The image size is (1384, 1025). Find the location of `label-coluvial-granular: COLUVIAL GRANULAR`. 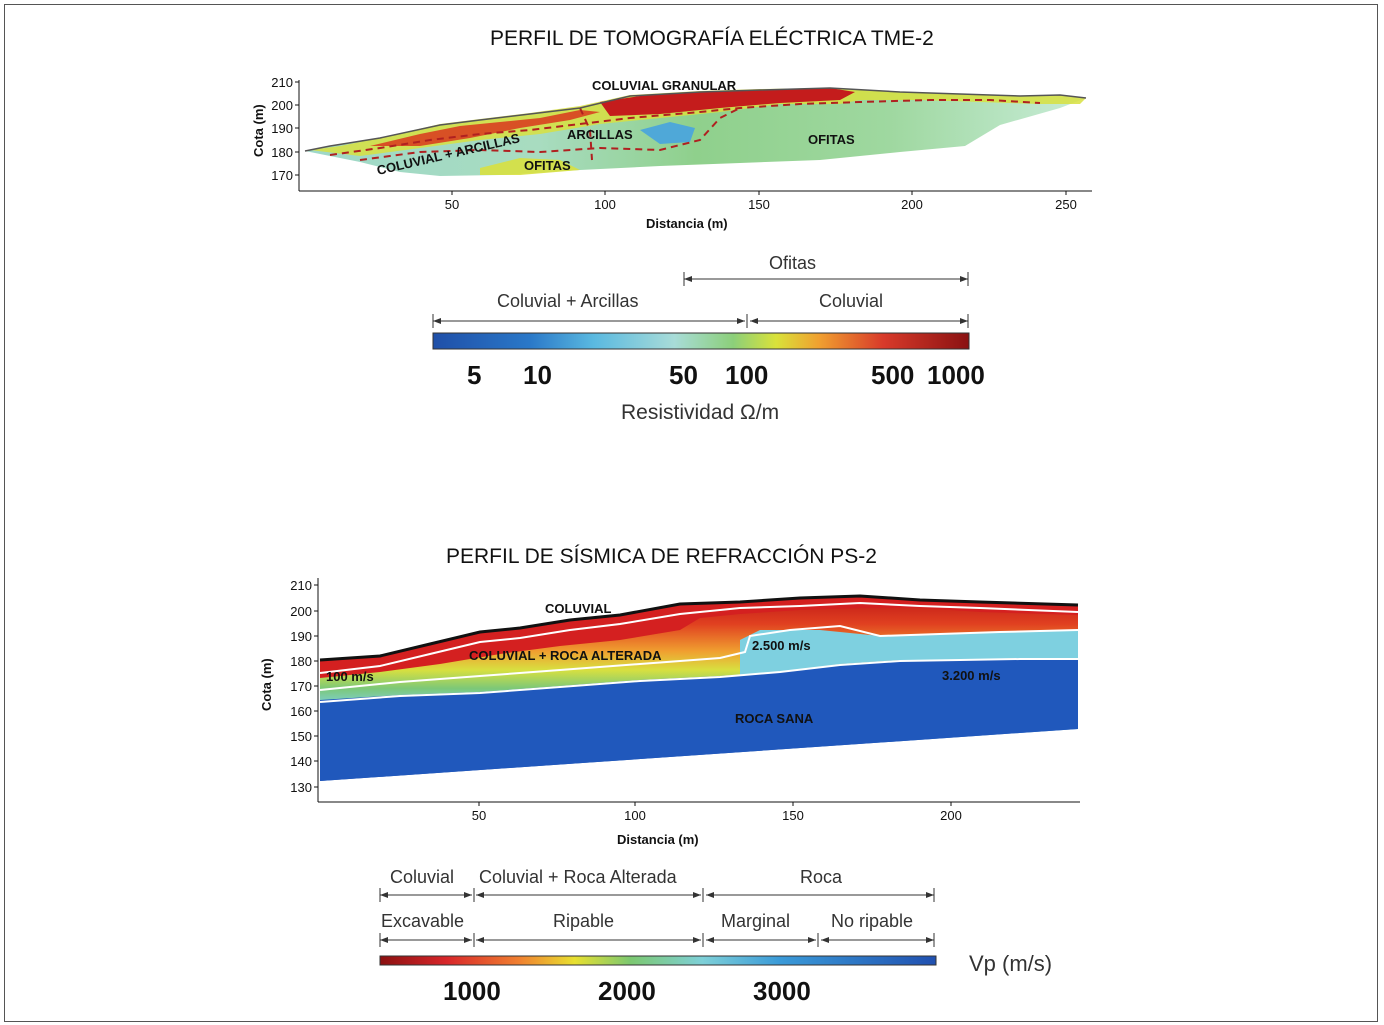

label-coluvial-granular: COLUVIAL GRANULAR is located at coordinates (664, 85).